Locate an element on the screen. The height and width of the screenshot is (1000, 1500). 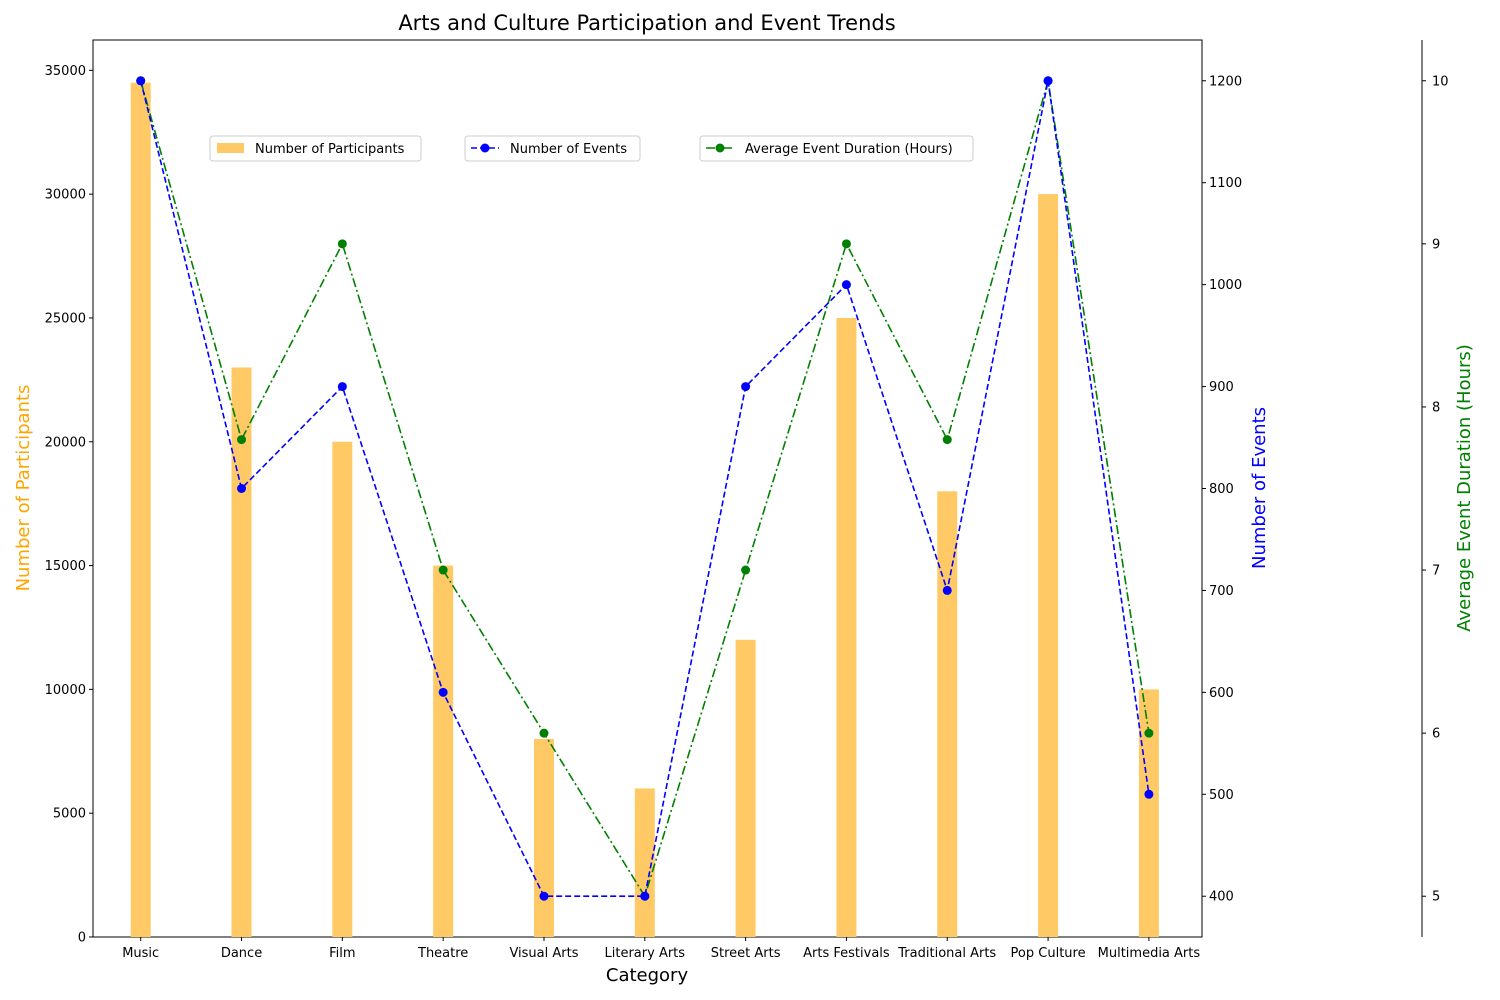
events-point-street-arts is located at coordinates (745, 386).